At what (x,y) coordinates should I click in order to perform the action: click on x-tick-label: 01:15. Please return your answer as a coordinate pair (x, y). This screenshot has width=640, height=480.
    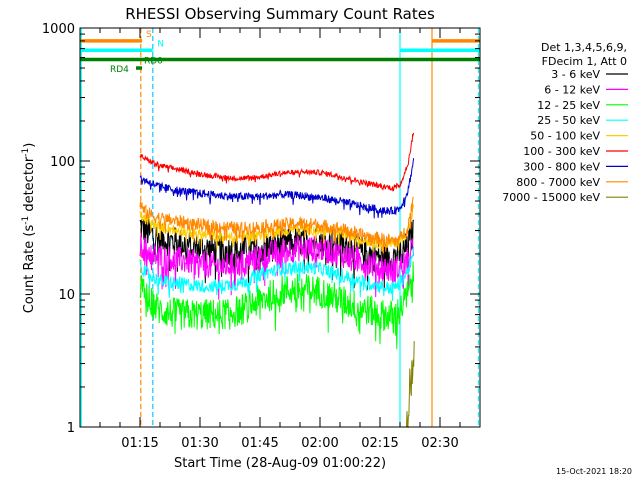
    Looking at the image, I should click on (139, 443).